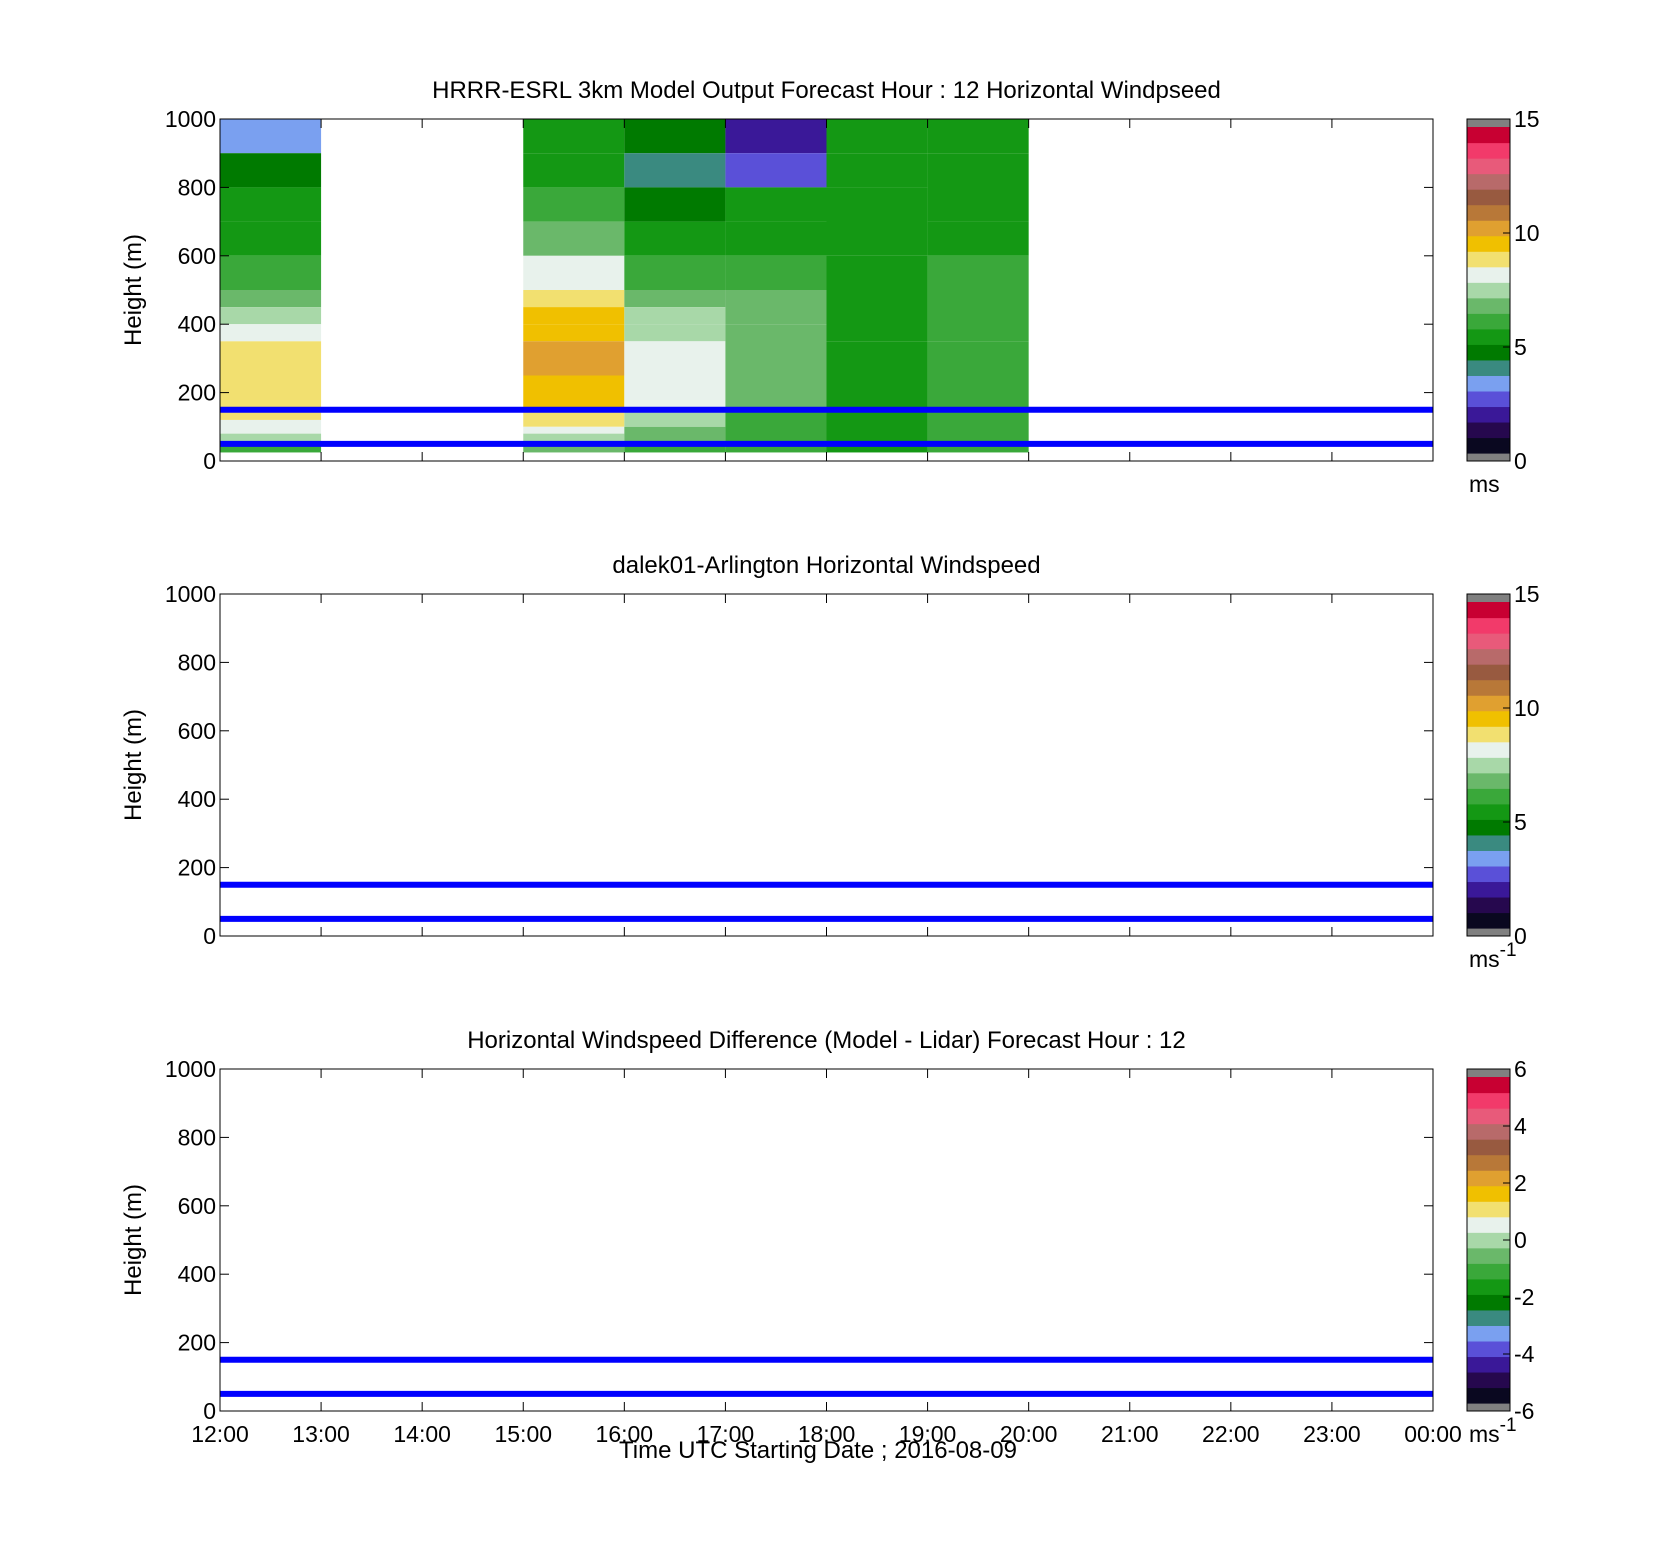  What do you see at coordinates (1520, 1183) in the screenshot?
I see `colorbar-tick-label: 2` at bounding box center [1520, 1183].